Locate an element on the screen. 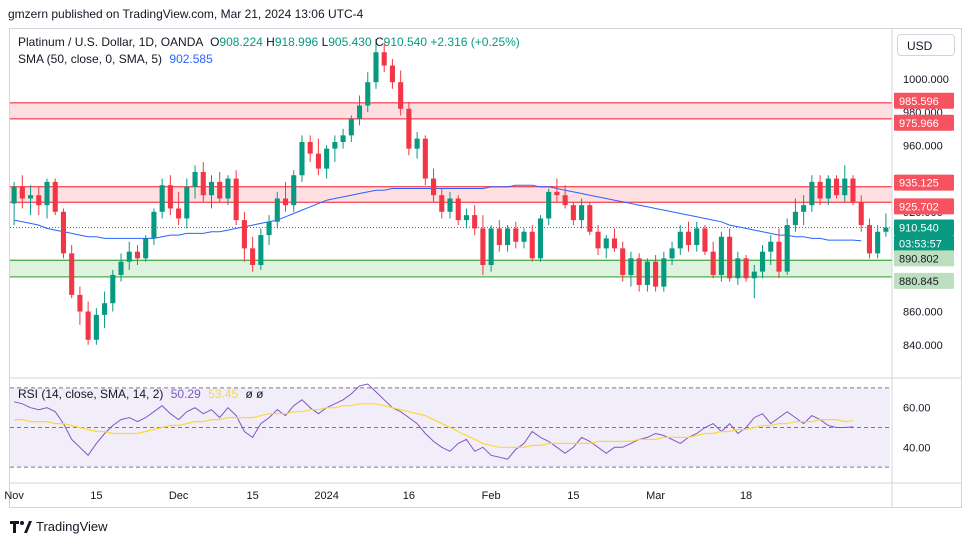  time-tick-label: Feb is located at coordinates (491, 496).